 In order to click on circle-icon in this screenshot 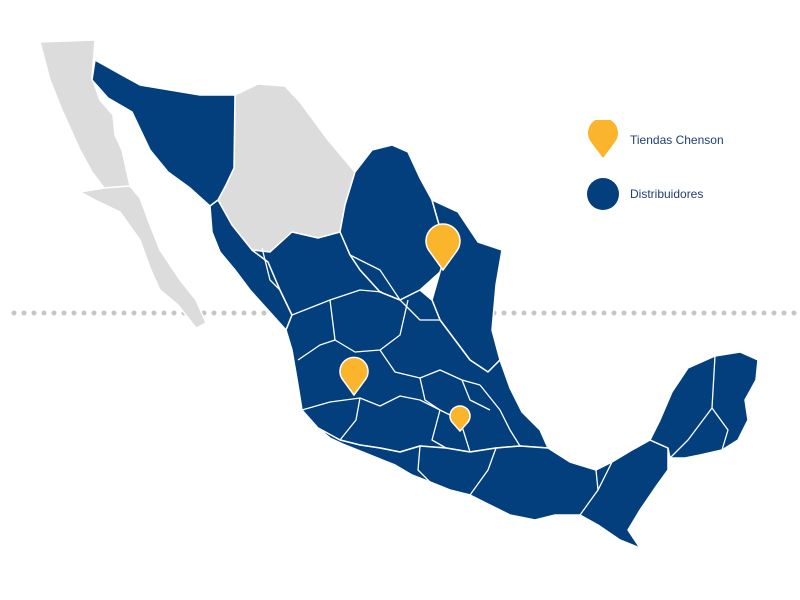, I will do `click(603, 194)`.